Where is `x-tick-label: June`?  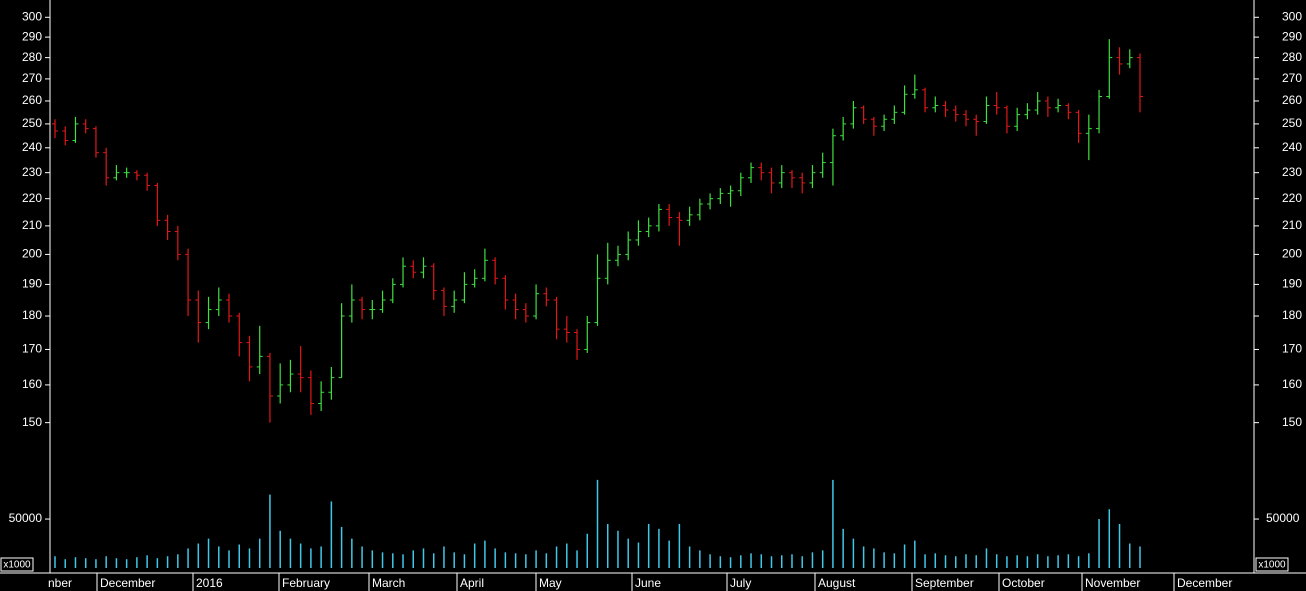
x-tick-label: June is located at coordinates (648, 583).